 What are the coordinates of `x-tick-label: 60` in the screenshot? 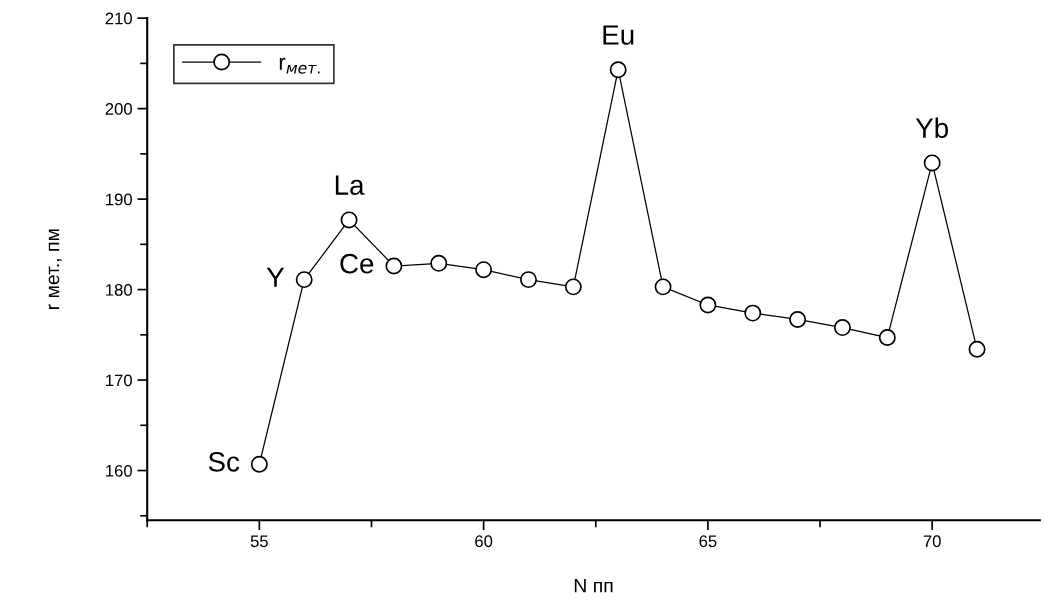 It's located at (484, 541).